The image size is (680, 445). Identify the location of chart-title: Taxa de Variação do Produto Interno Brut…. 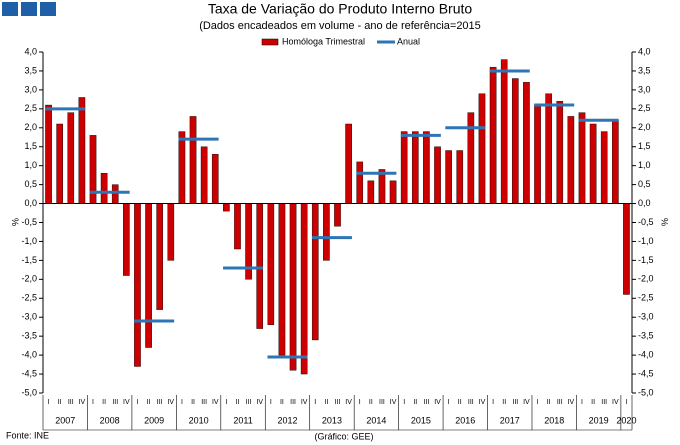
(340, 9).